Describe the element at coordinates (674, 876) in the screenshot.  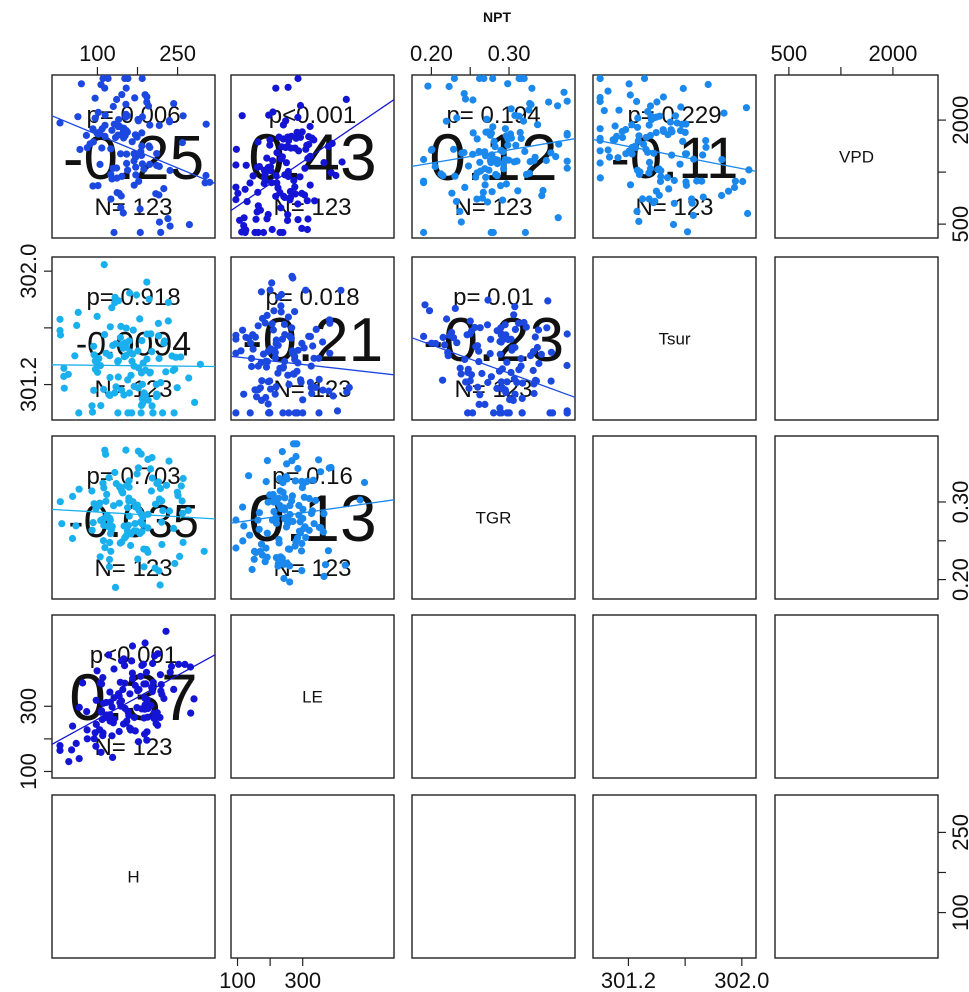
I see `panel-frame-h-tsur` at that location.